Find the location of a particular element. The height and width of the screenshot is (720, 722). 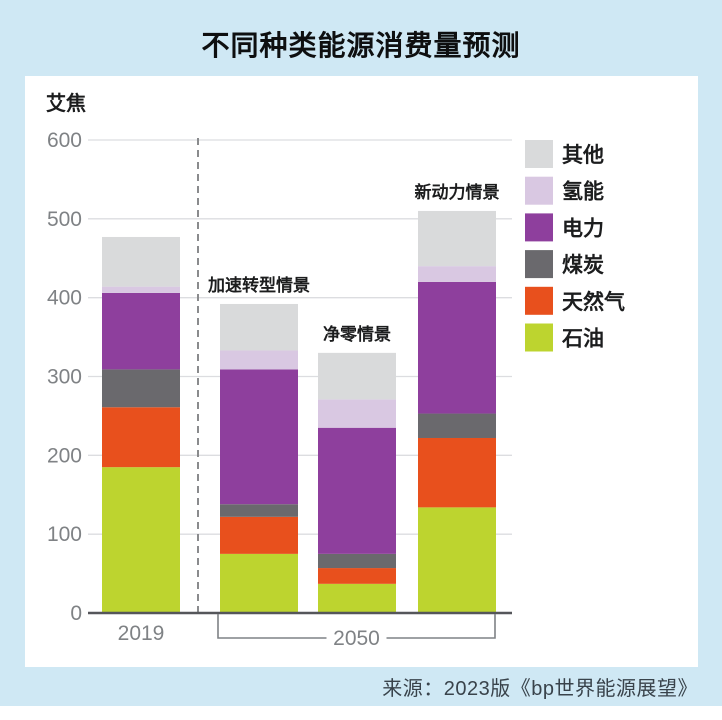

y-tick-label: 600 is located at coordinates (64, 140).